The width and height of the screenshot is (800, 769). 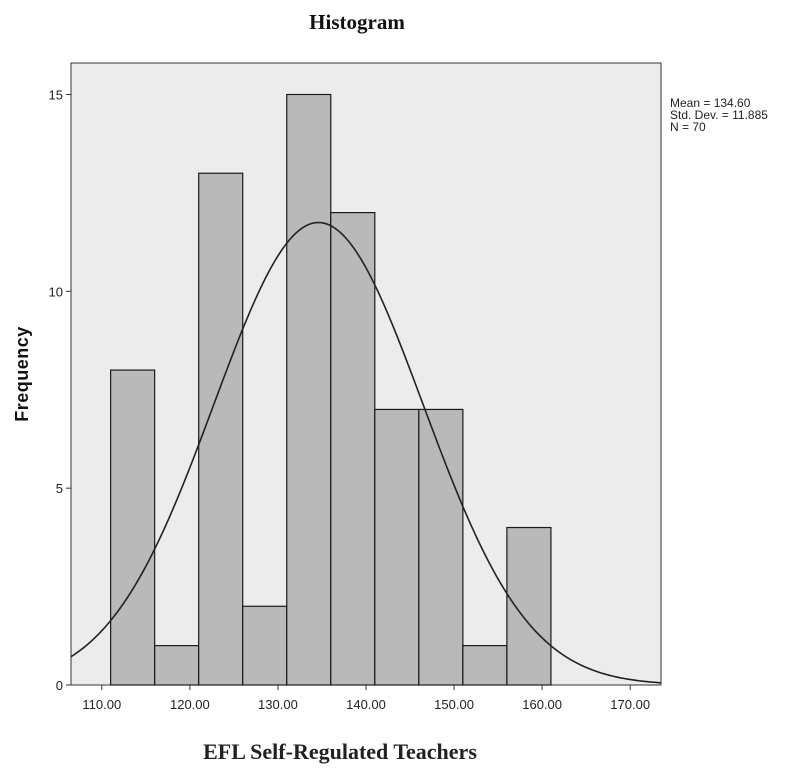 I want to click on chart-title: Histogram, so click(x=357, y=22).